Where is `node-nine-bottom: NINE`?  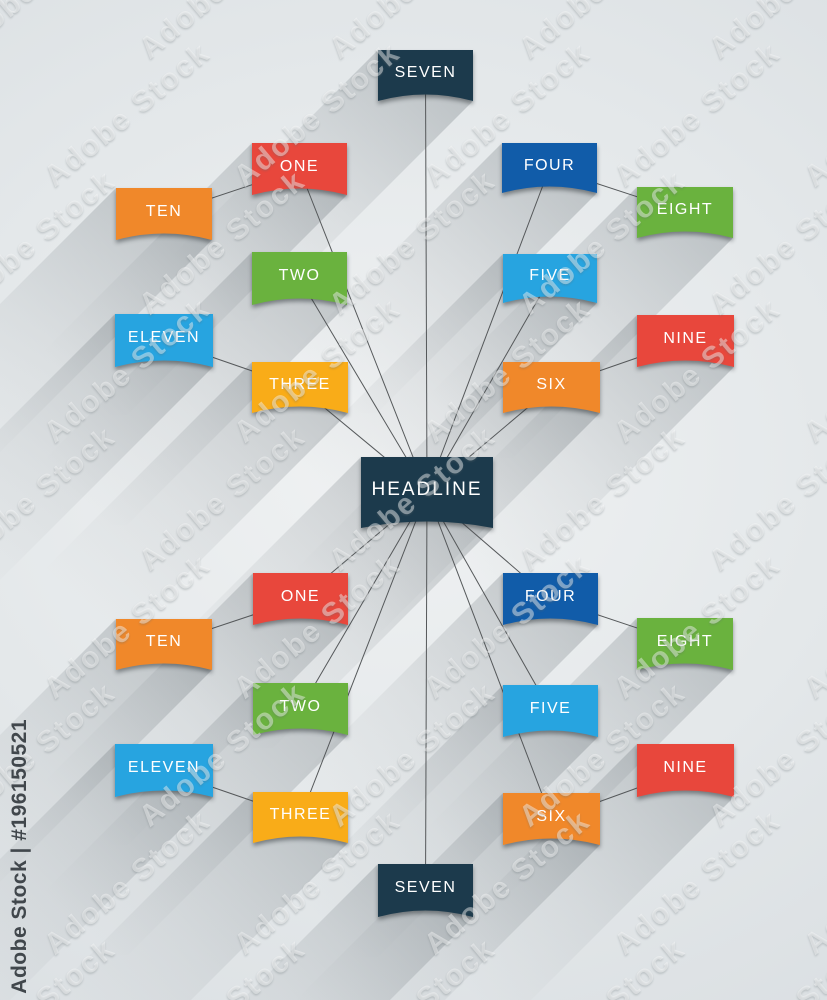
node-nine-bottom: NINE is located at coordinates (685, 770).